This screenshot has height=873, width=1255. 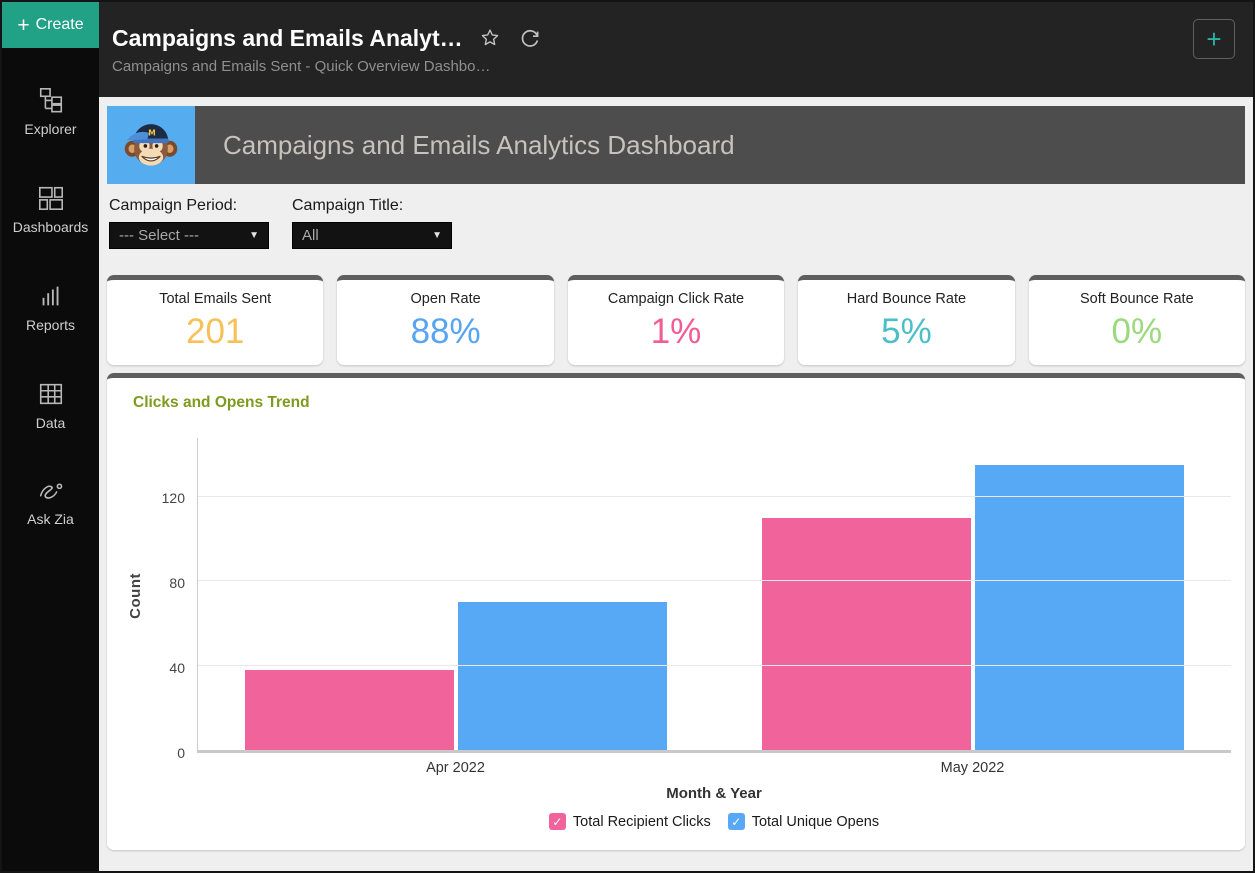 What do you see at coordinates (151, 145) in the screenshot?
I see `mailchimp-logo: M` at bounding box center [151, 145].